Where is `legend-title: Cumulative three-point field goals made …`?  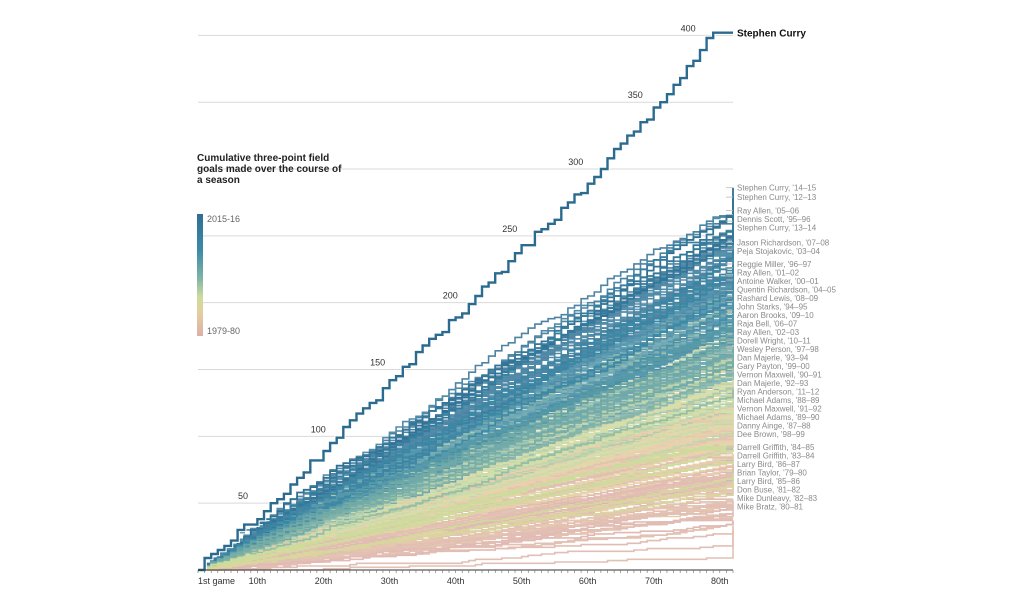 legend-title: Cumulative three-point field goals made … is located at coordinates (269, 169).